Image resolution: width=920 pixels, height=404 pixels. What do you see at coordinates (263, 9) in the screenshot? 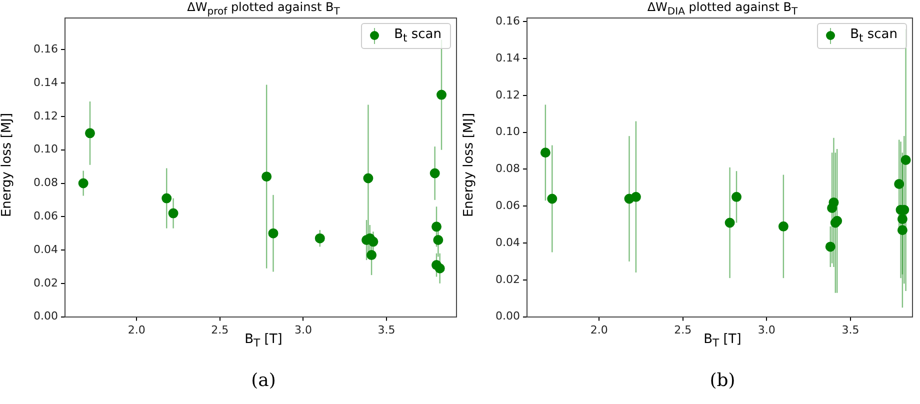
I see `chart-title: ΔW$_{prof}$ plotted against B$_{T}$` at bounding box center [263, 9].